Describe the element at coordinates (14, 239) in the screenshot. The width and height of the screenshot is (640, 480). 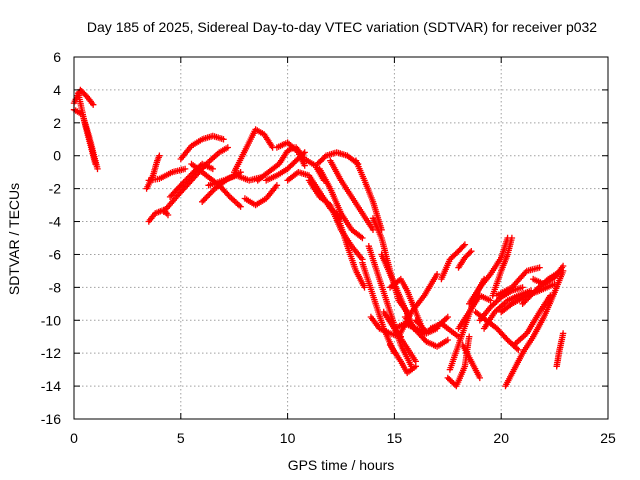
I see `y-axis-label: SDTVAR / TECUs` at that location.